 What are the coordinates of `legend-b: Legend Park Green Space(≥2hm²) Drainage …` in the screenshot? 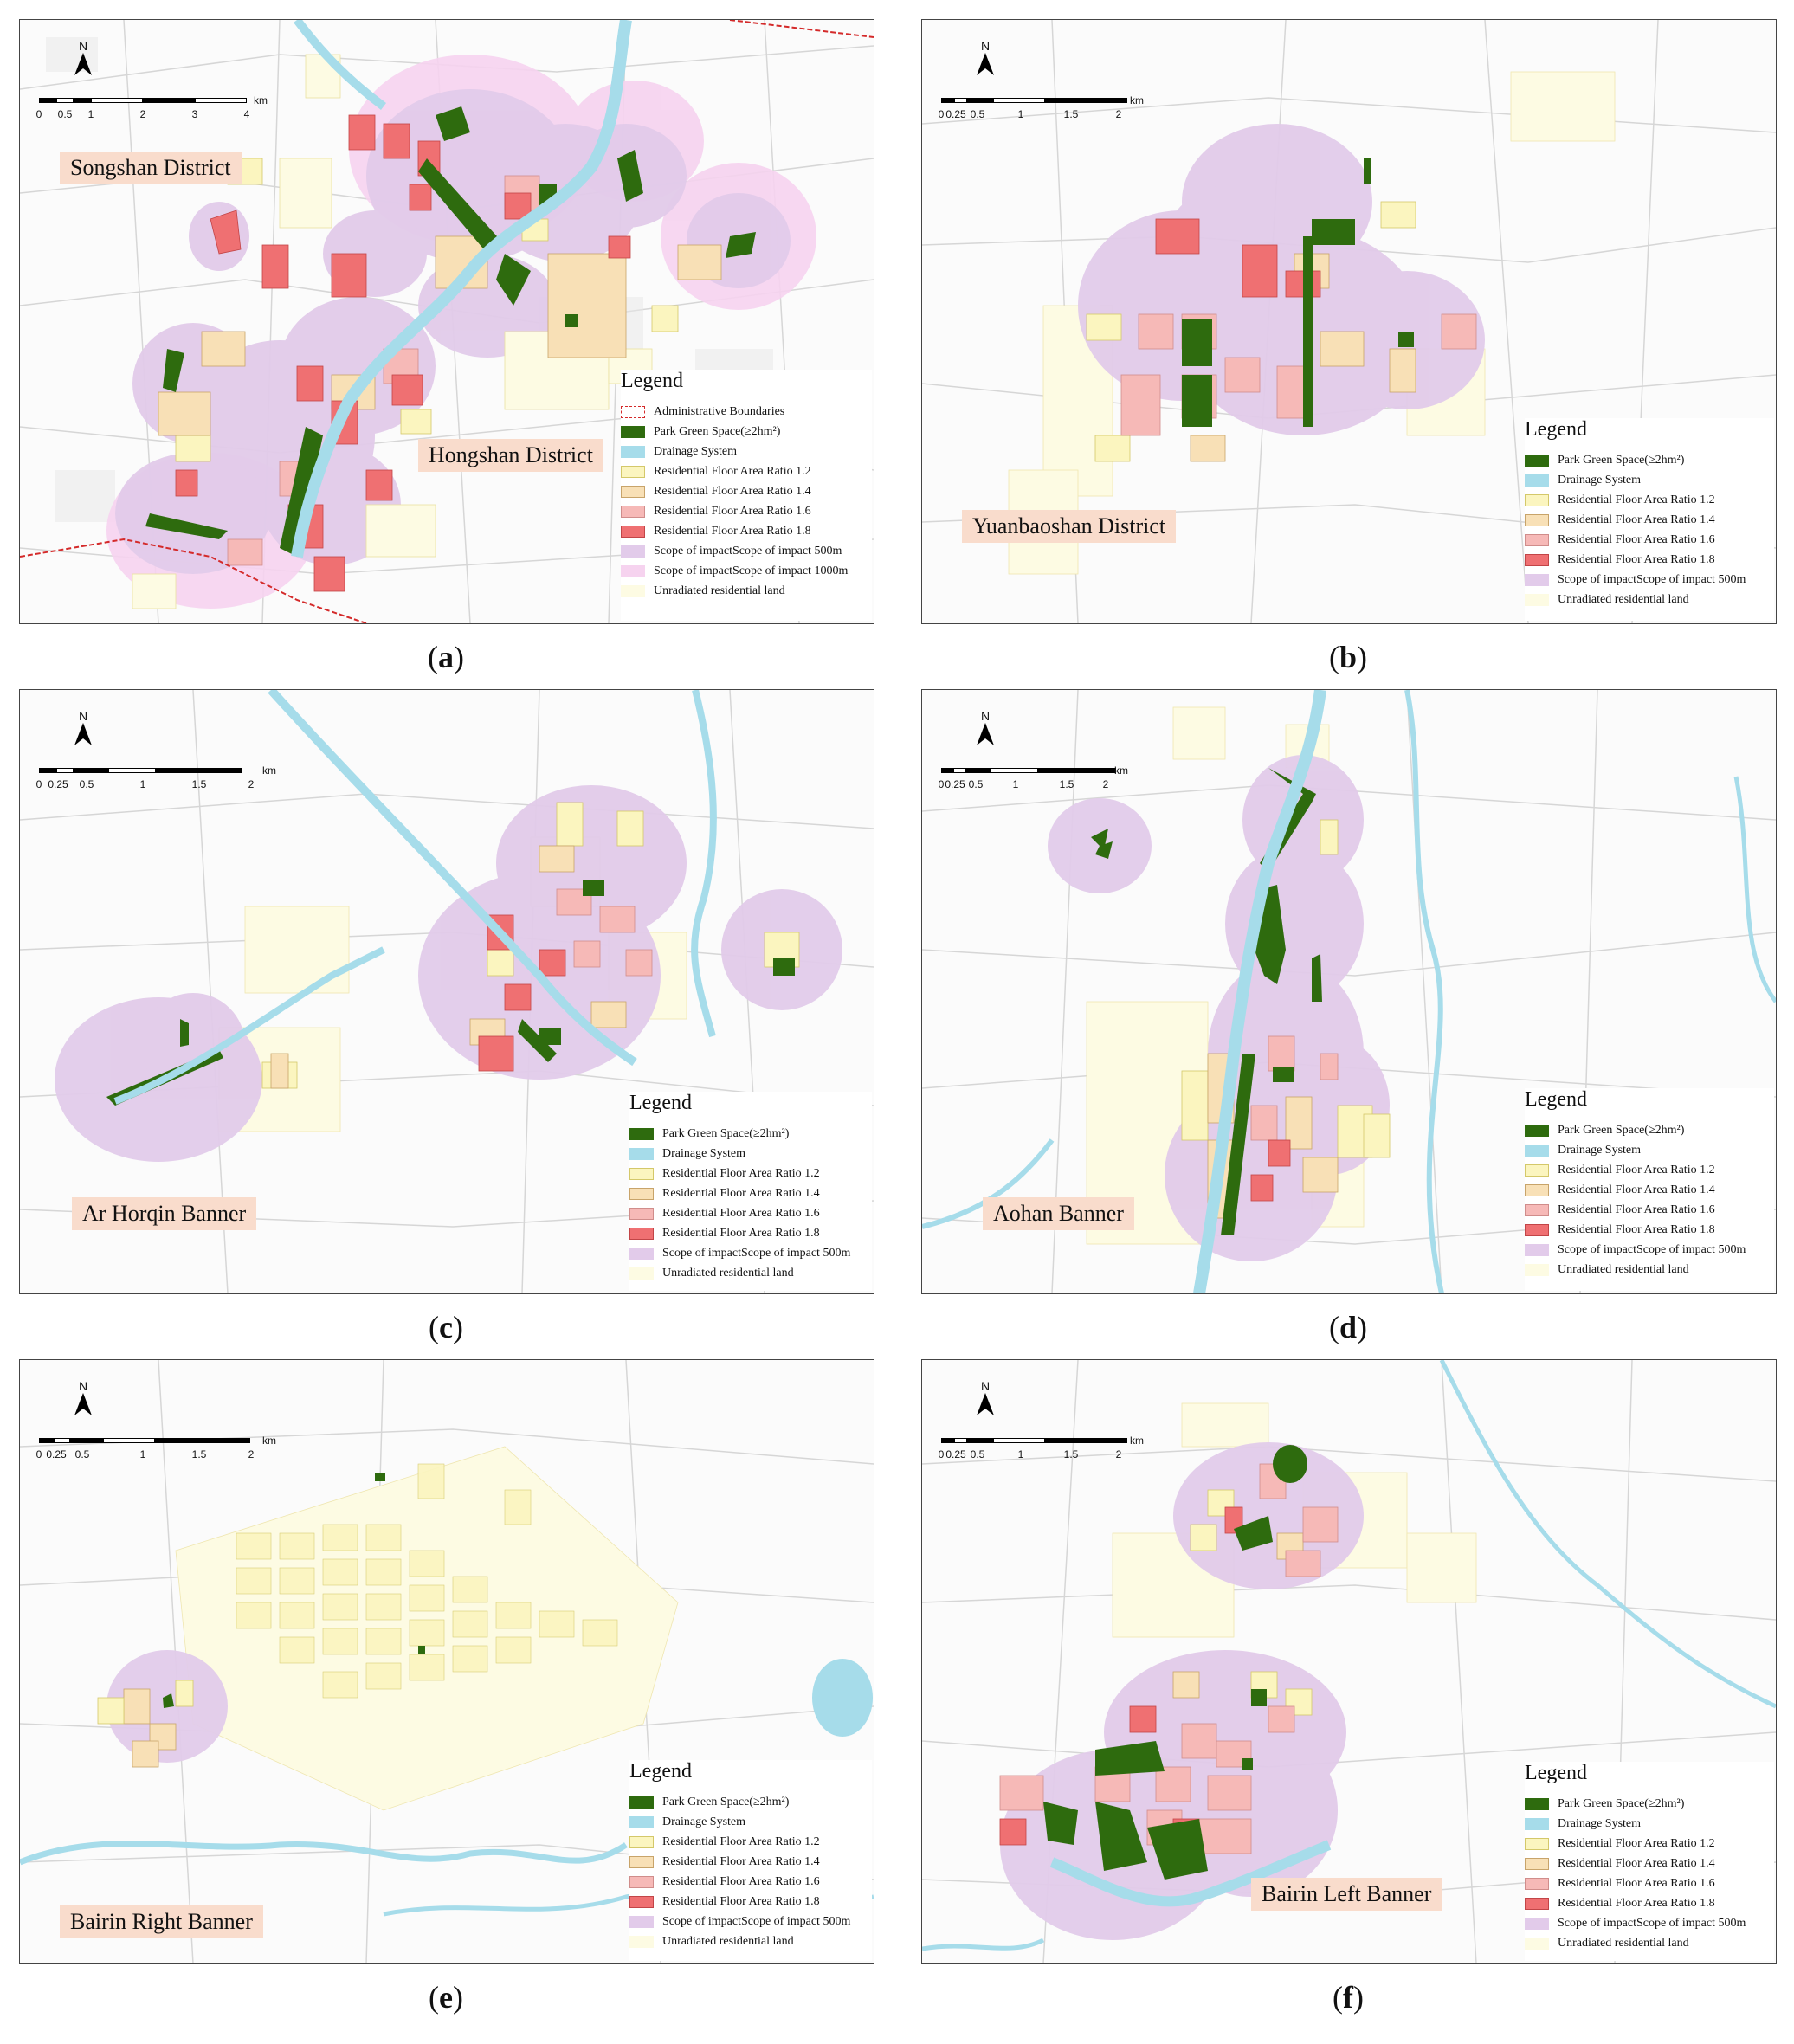 It's located at (1649, 519).